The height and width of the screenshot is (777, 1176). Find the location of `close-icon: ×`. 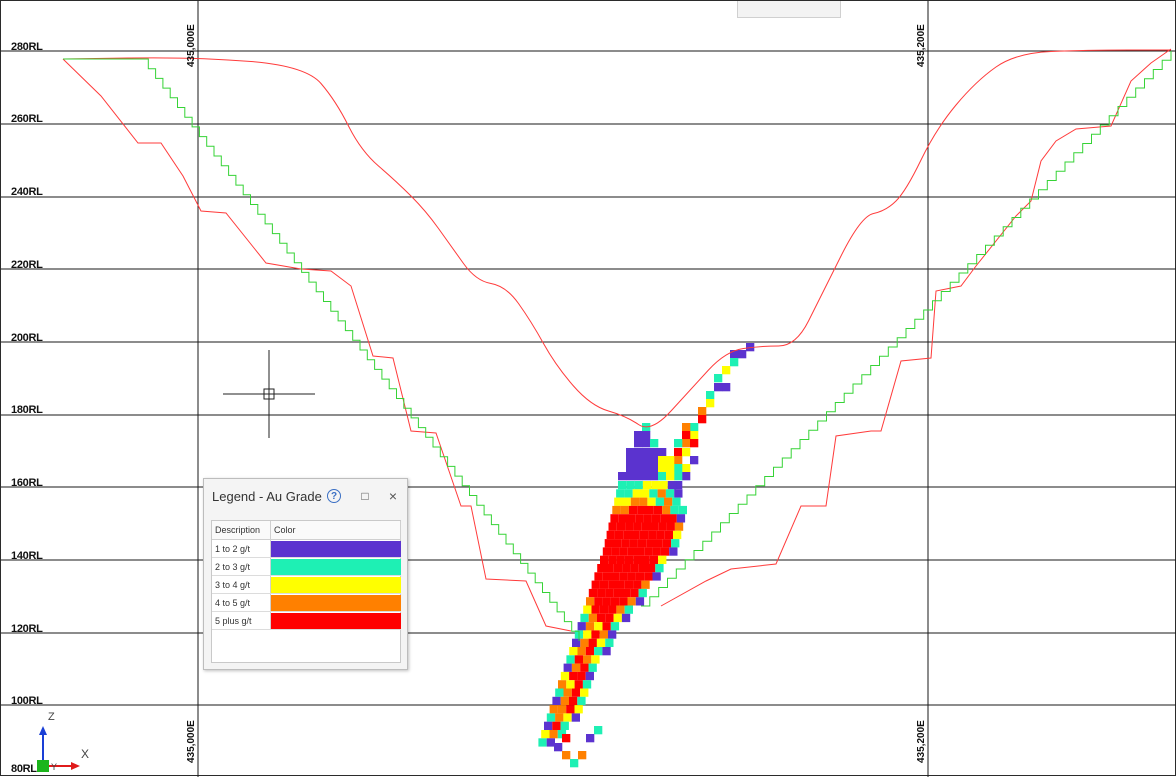

close-icon: × is located at coordinates (393, 496).